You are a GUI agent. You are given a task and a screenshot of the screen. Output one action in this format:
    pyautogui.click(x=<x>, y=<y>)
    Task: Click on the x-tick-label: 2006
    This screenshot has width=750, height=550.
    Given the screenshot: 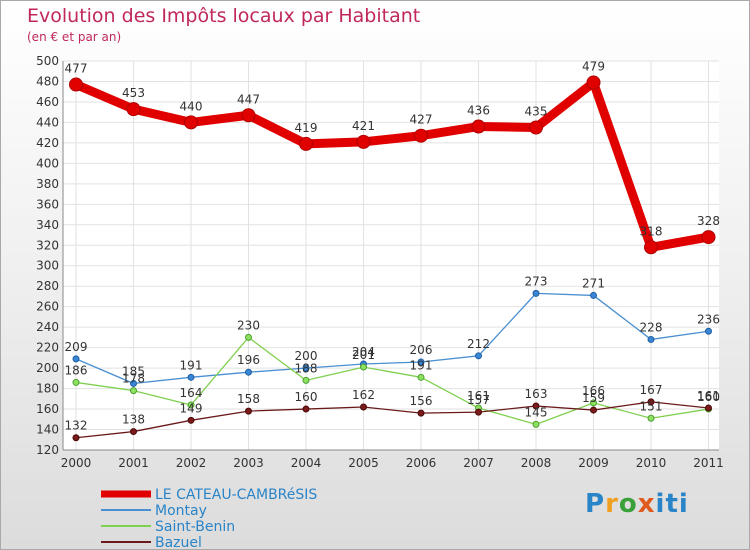 What is the action you would take?
    pyautogui.click(x=421, y=463)
    